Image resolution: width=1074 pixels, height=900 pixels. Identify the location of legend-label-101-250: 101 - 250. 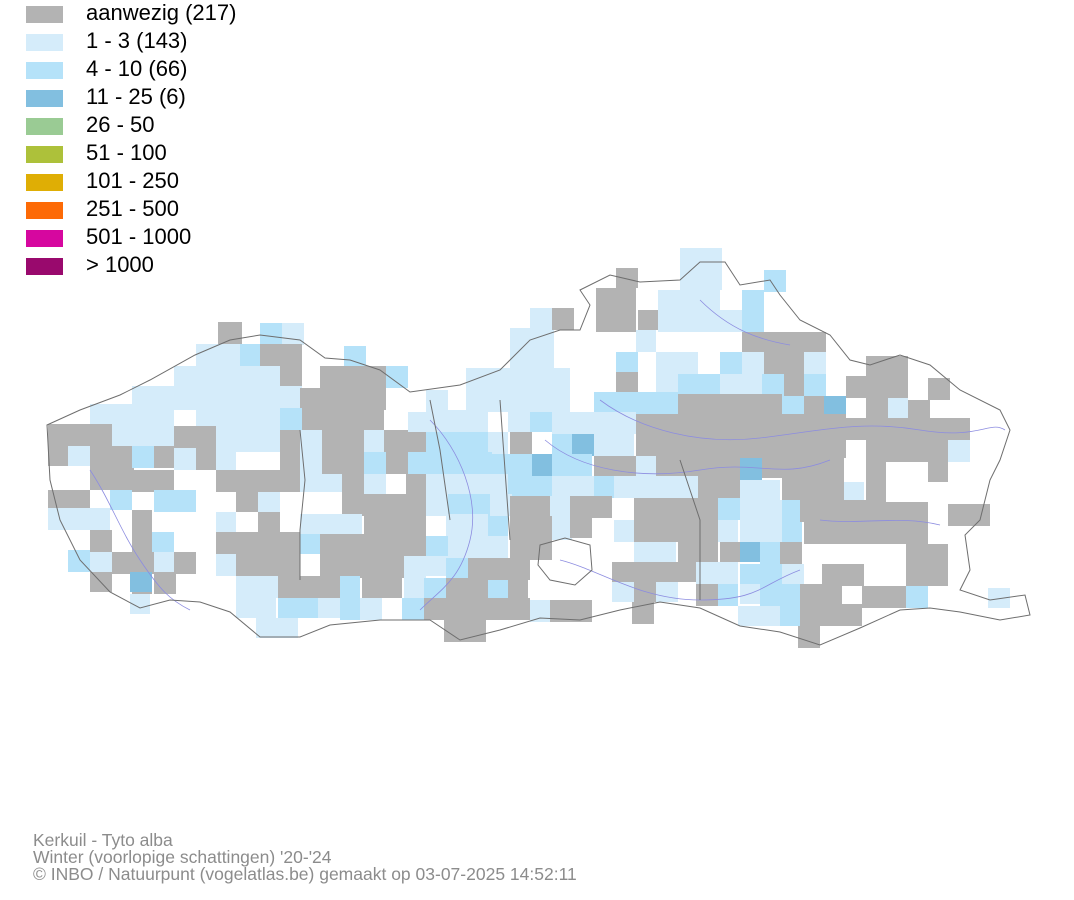
(132, 180).